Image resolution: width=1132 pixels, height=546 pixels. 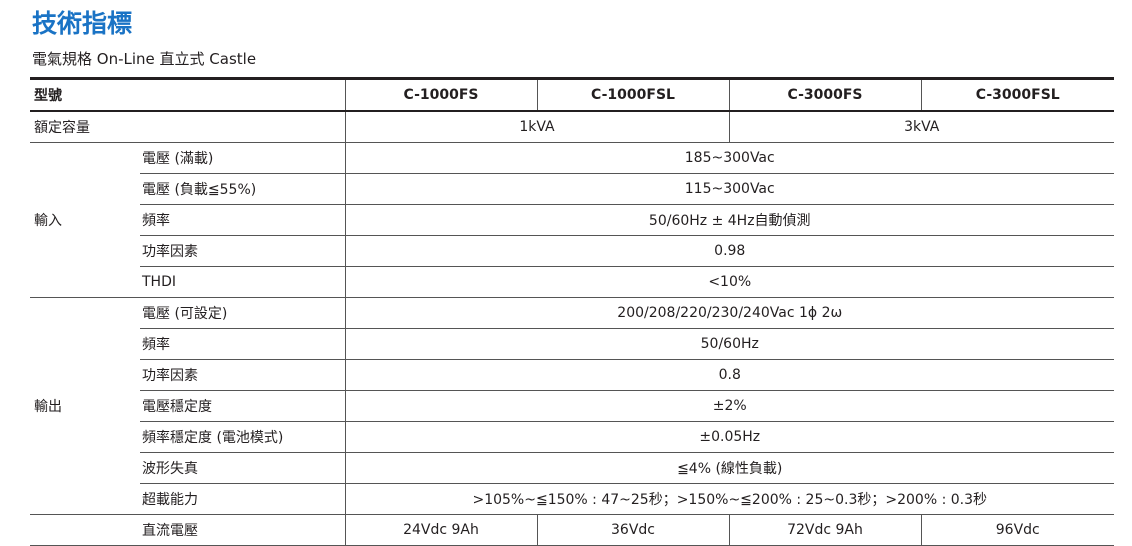 What do you see at coordinates (729, 406) in the screenshot?
I see `table-cell: ±2%` at bounding box center [729, 406].